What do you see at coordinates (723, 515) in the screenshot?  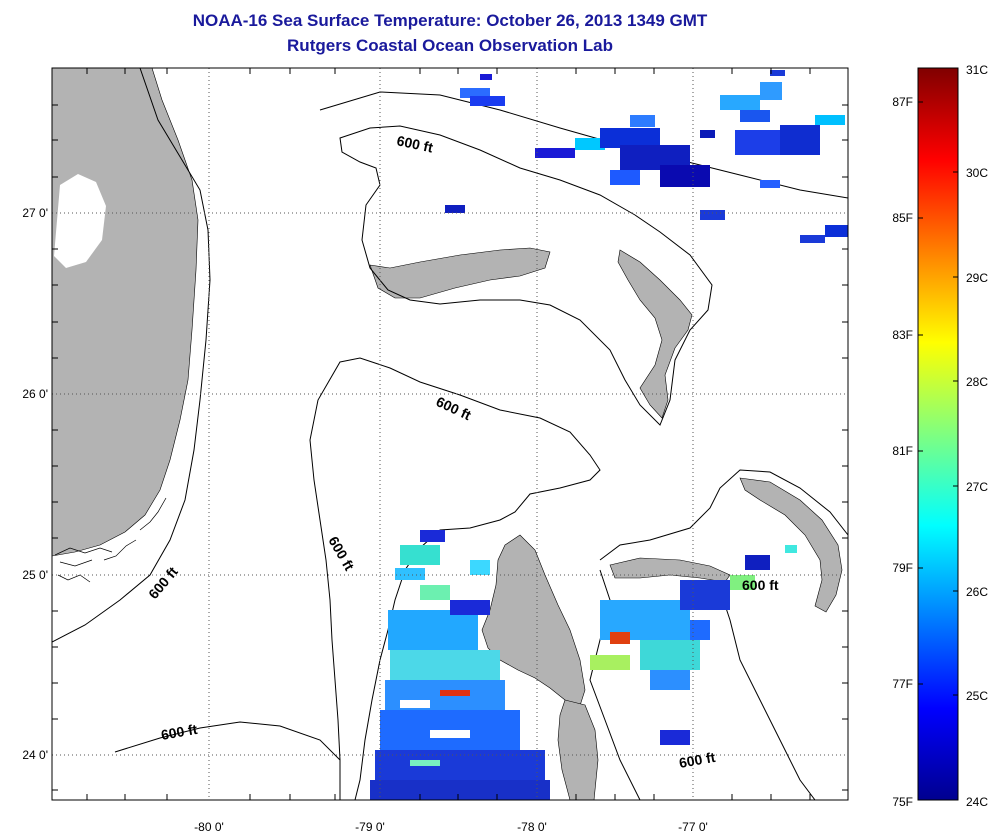 I see `exuma-bank` at bounding box center [723, 515].